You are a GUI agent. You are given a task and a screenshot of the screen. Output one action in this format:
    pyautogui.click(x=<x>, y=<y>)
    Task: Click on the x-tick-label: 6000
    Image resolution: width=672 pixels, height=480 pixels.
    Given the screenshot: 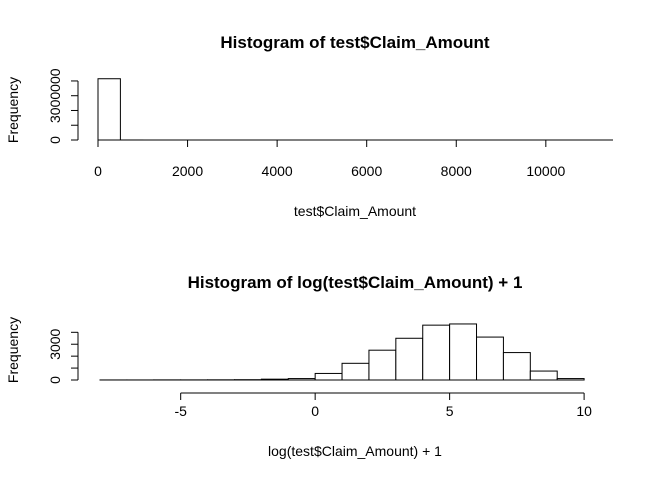 What is the action you would take?
    pyautogui.click(x=366, y=171)
    